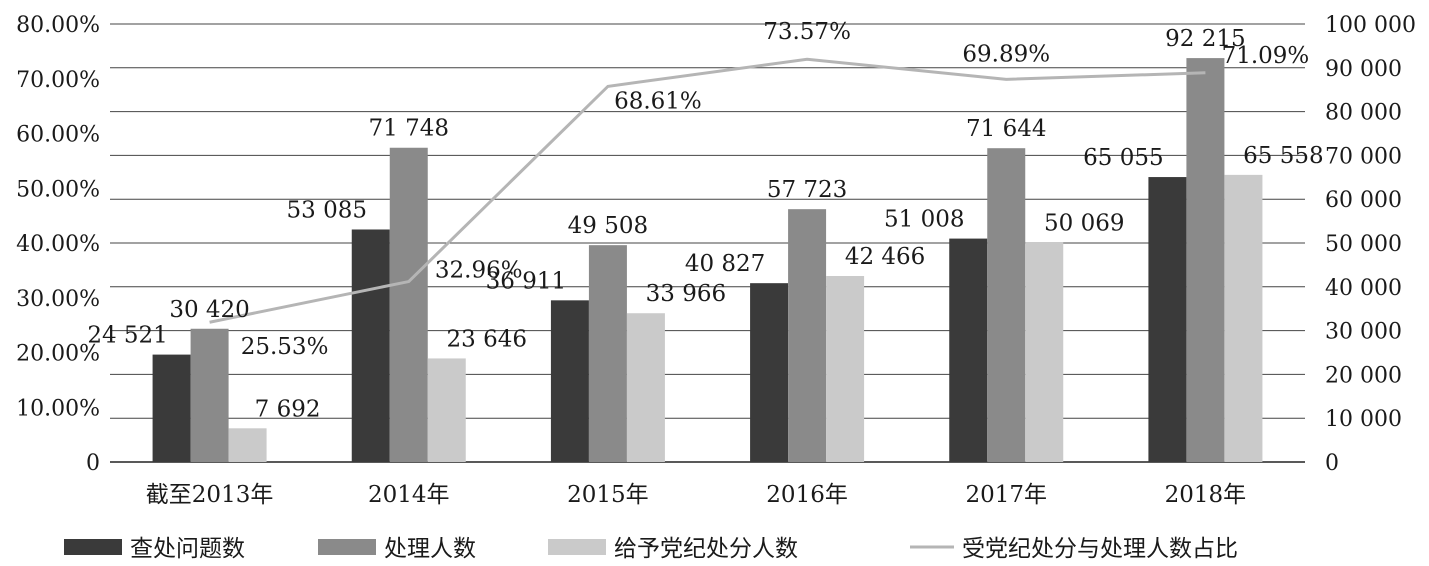  What do you see at coordinates (409, 129) in the screenshot?
I see `bar-value-label: 71 748` at bounding box center [409, 129].